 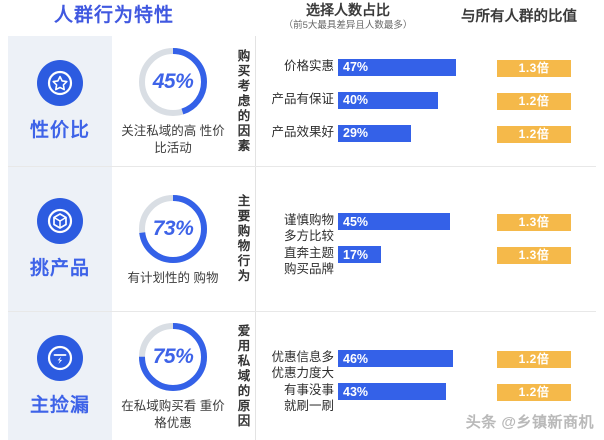 I want to click on donut-value: 75%, so click(x=173, y=356).